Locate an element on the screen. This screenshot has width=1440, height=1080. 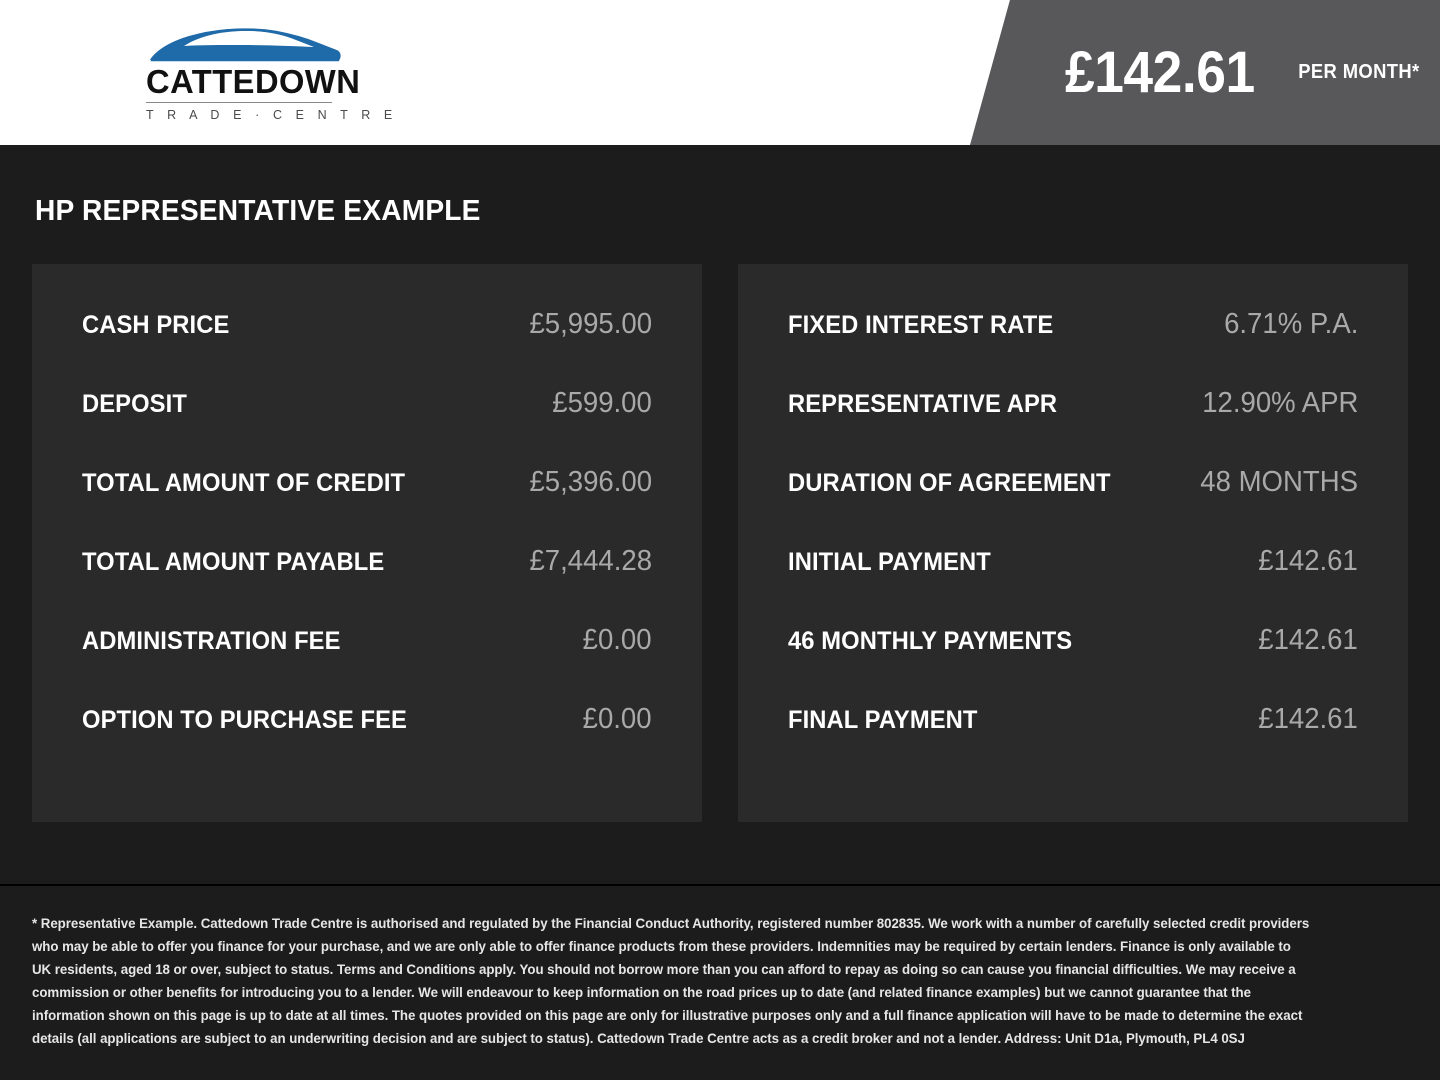
row-label: CASH PRICE is located at coordinates (156, 325).